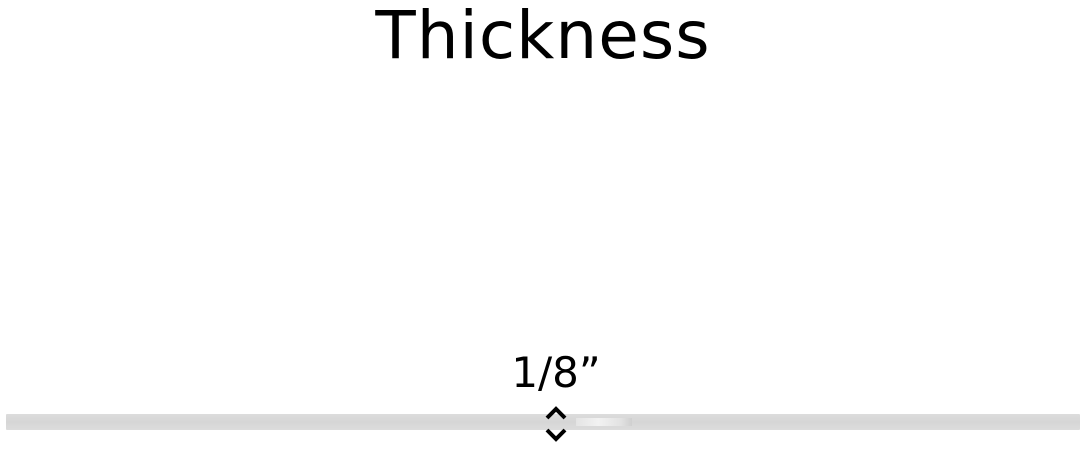 The height and width of the screenshot is (452, 1086). What do you see at coordinates (543, 37) in the screenshot?
I see `page-title: Thickness` at bounding box center [543, 37].